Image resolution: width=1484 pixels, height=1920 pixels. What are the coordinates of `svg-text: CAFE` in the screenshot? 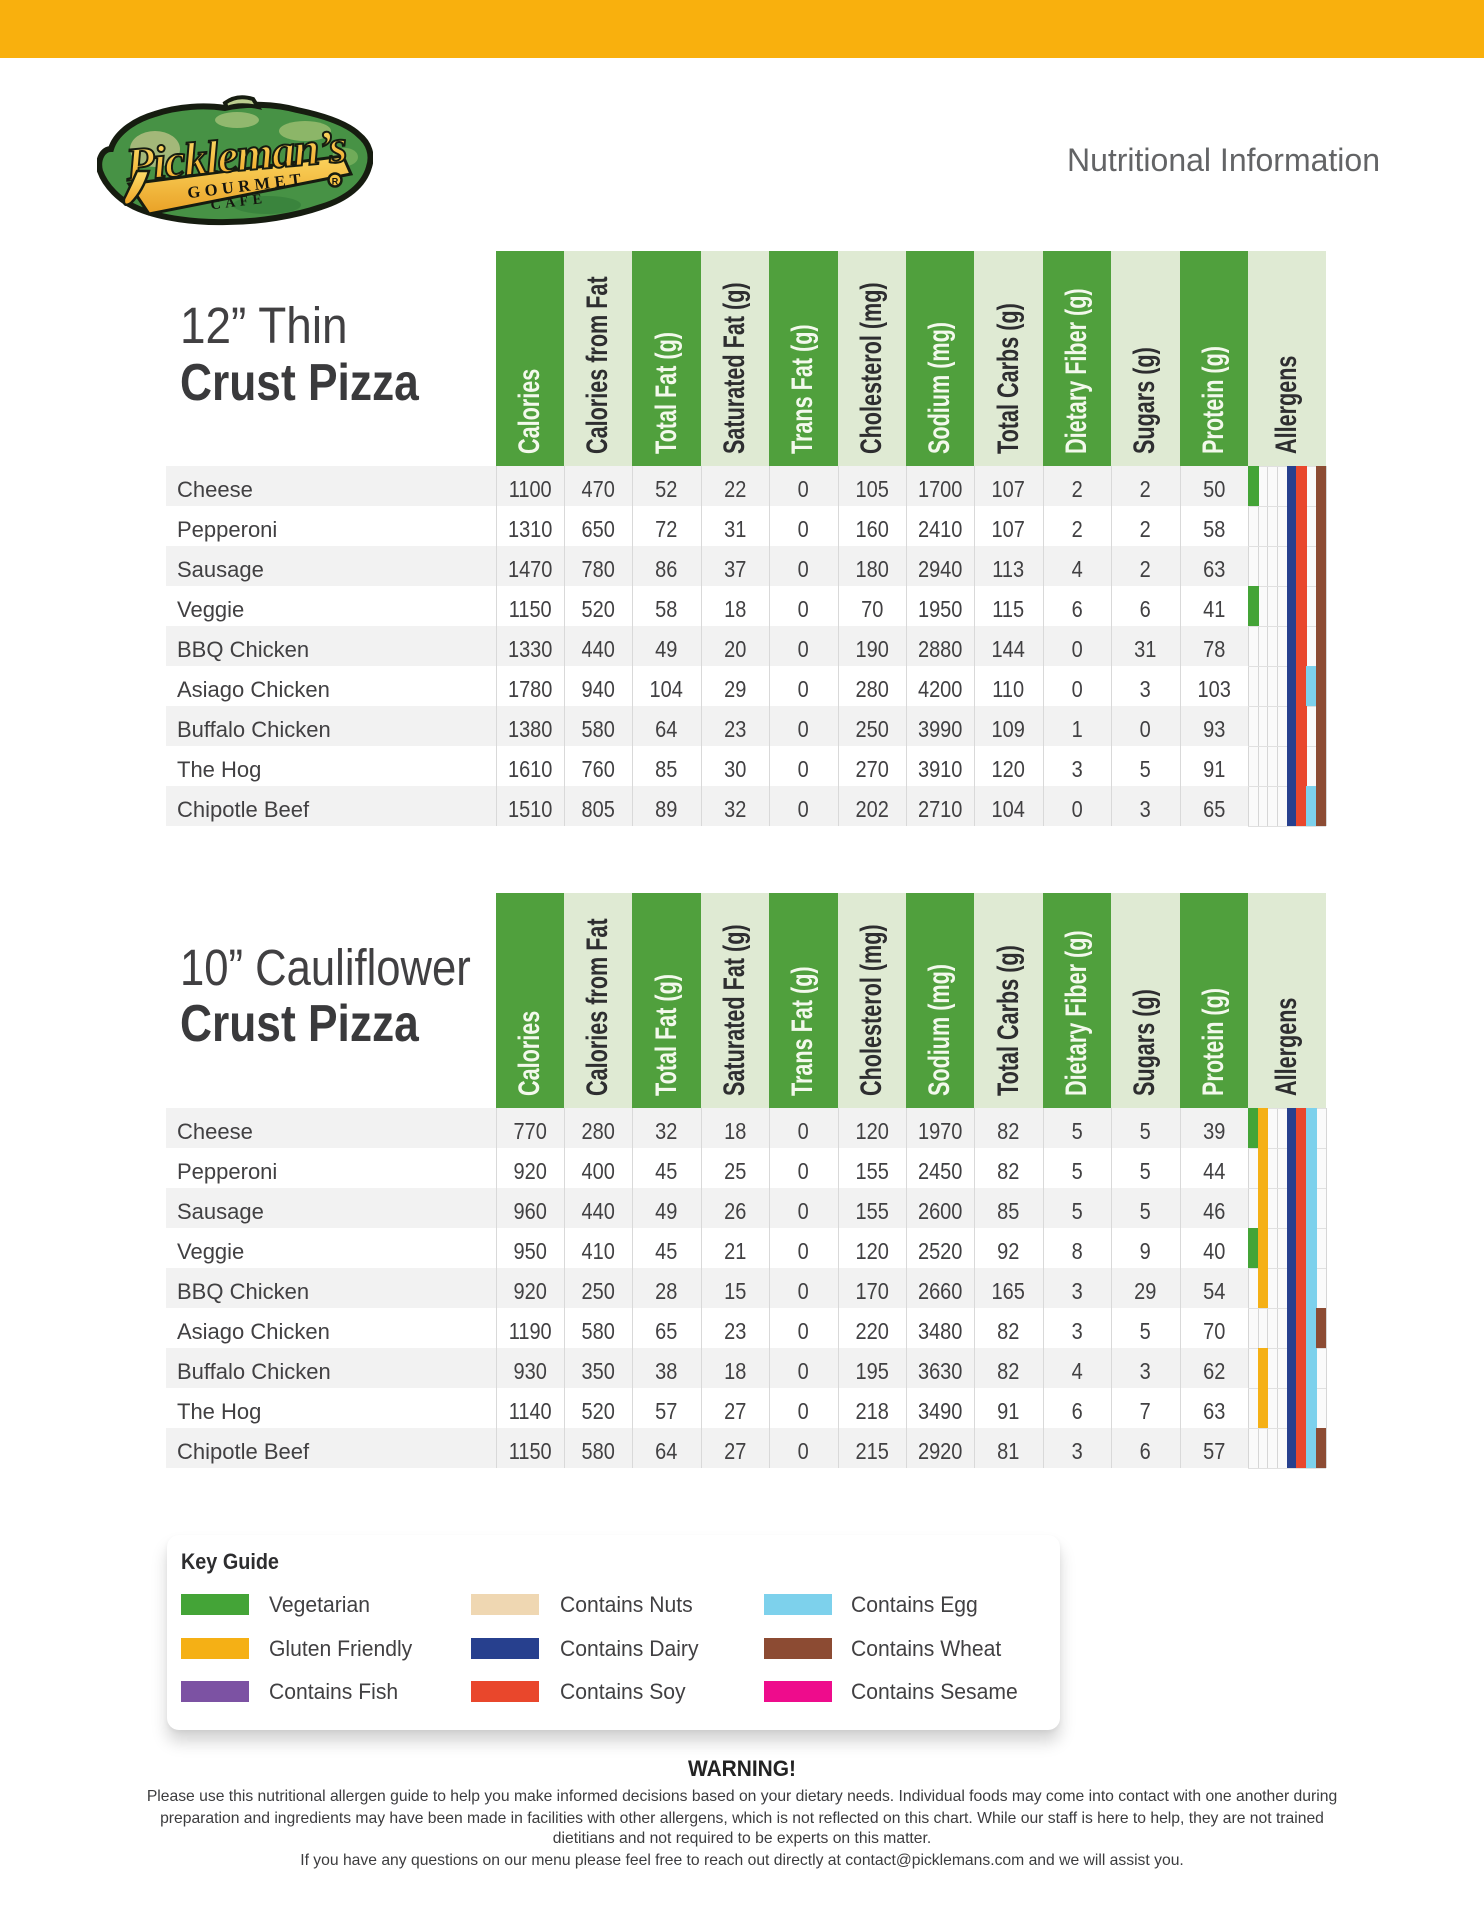 It's located at (239, 203).